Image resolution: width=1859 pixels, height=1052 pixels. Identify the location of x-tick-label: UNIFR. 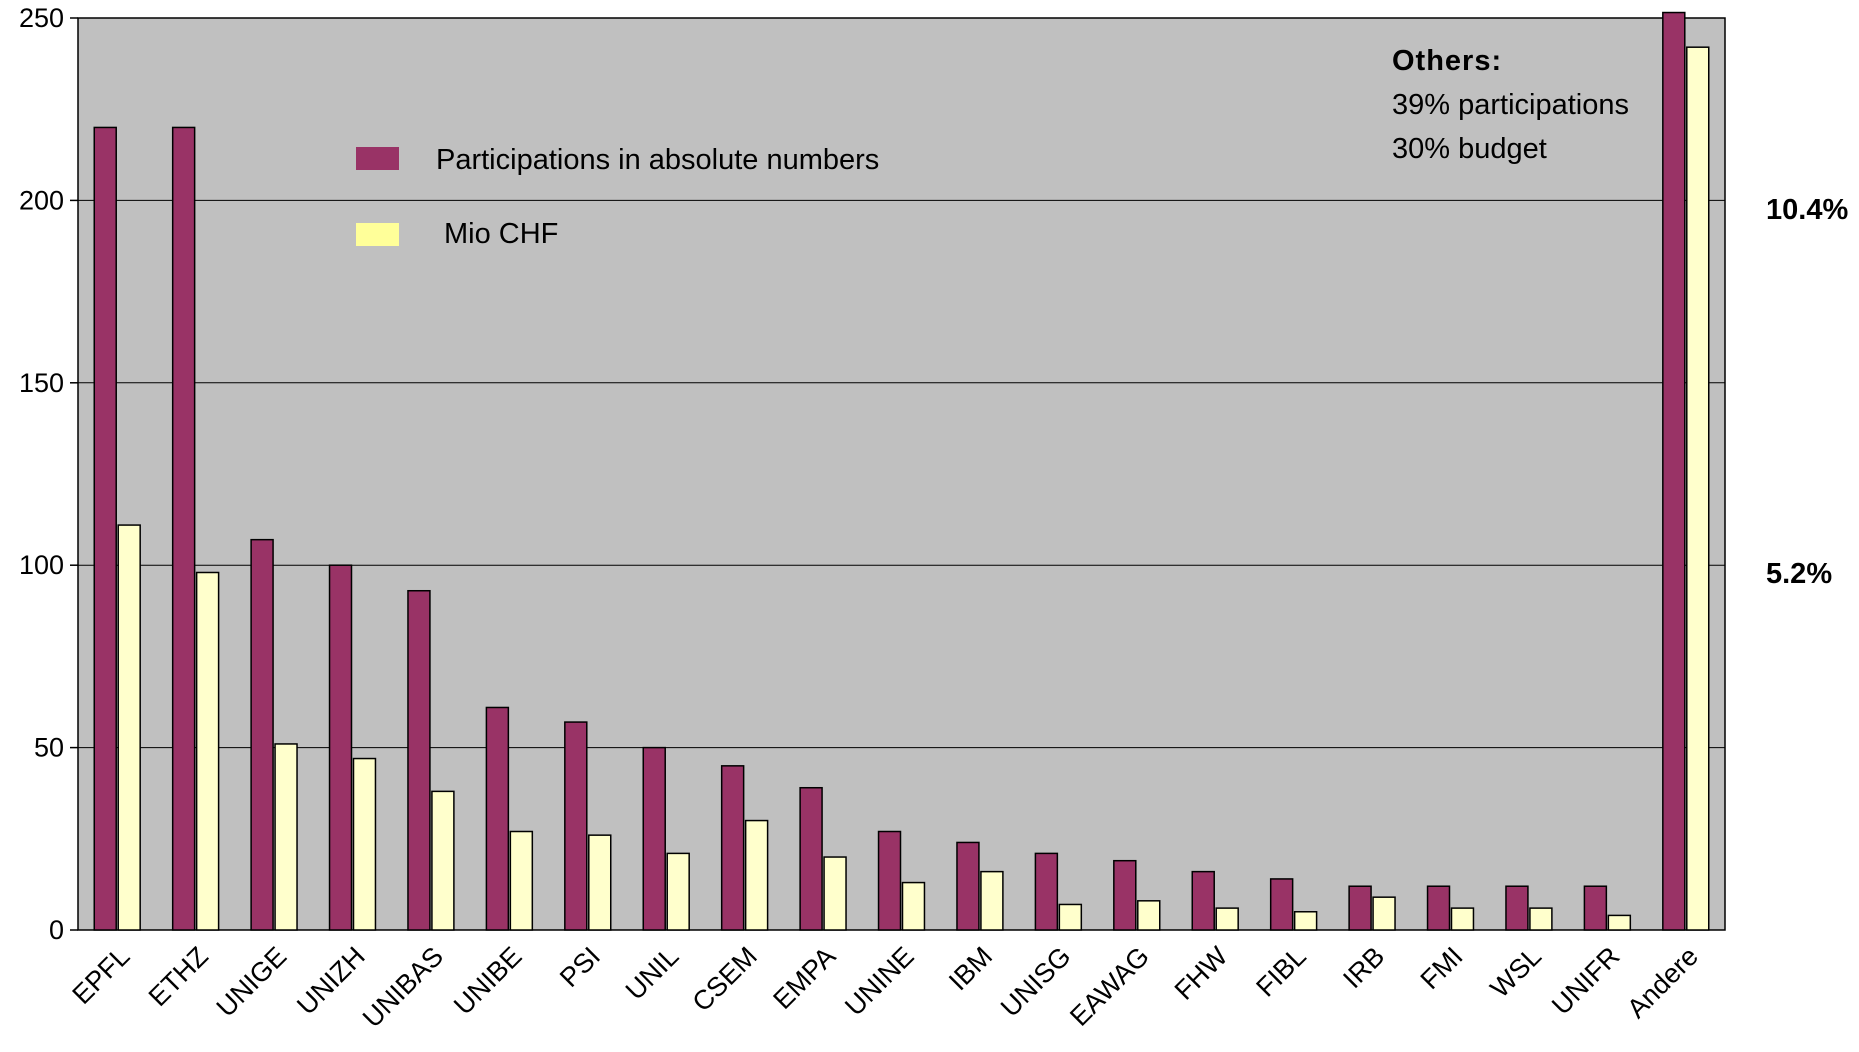
(1586, 981).